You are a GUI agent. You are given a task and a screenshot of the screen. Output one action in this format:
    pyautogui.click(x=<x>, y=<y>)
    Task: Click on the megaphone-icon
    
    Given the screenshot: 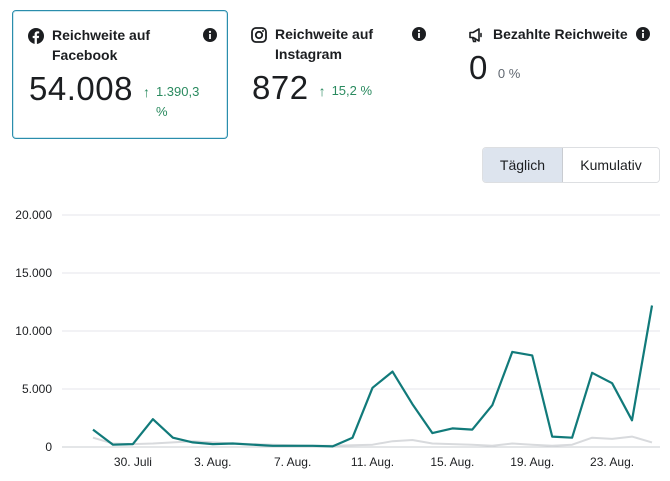 What is the action you would take?
    pyautogui.click(x=476, y=34)
    